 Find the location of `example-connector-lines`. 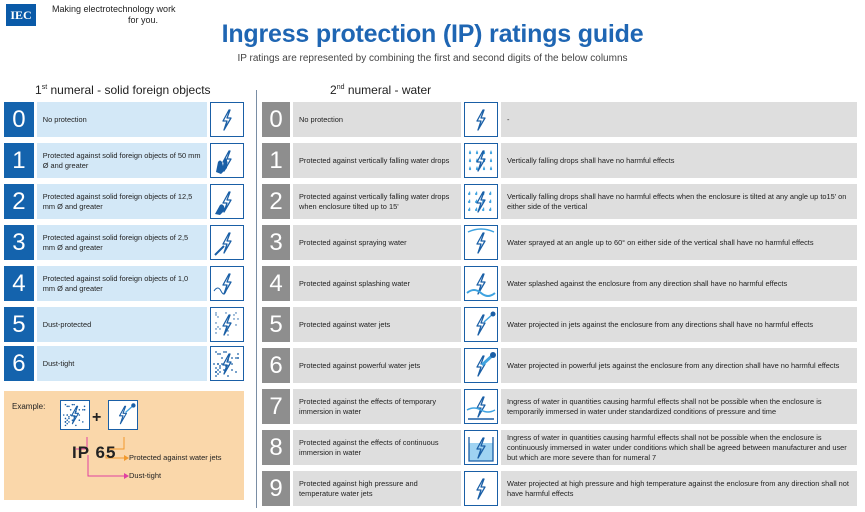

example-connector-lines is located at coordinates (102, 458).